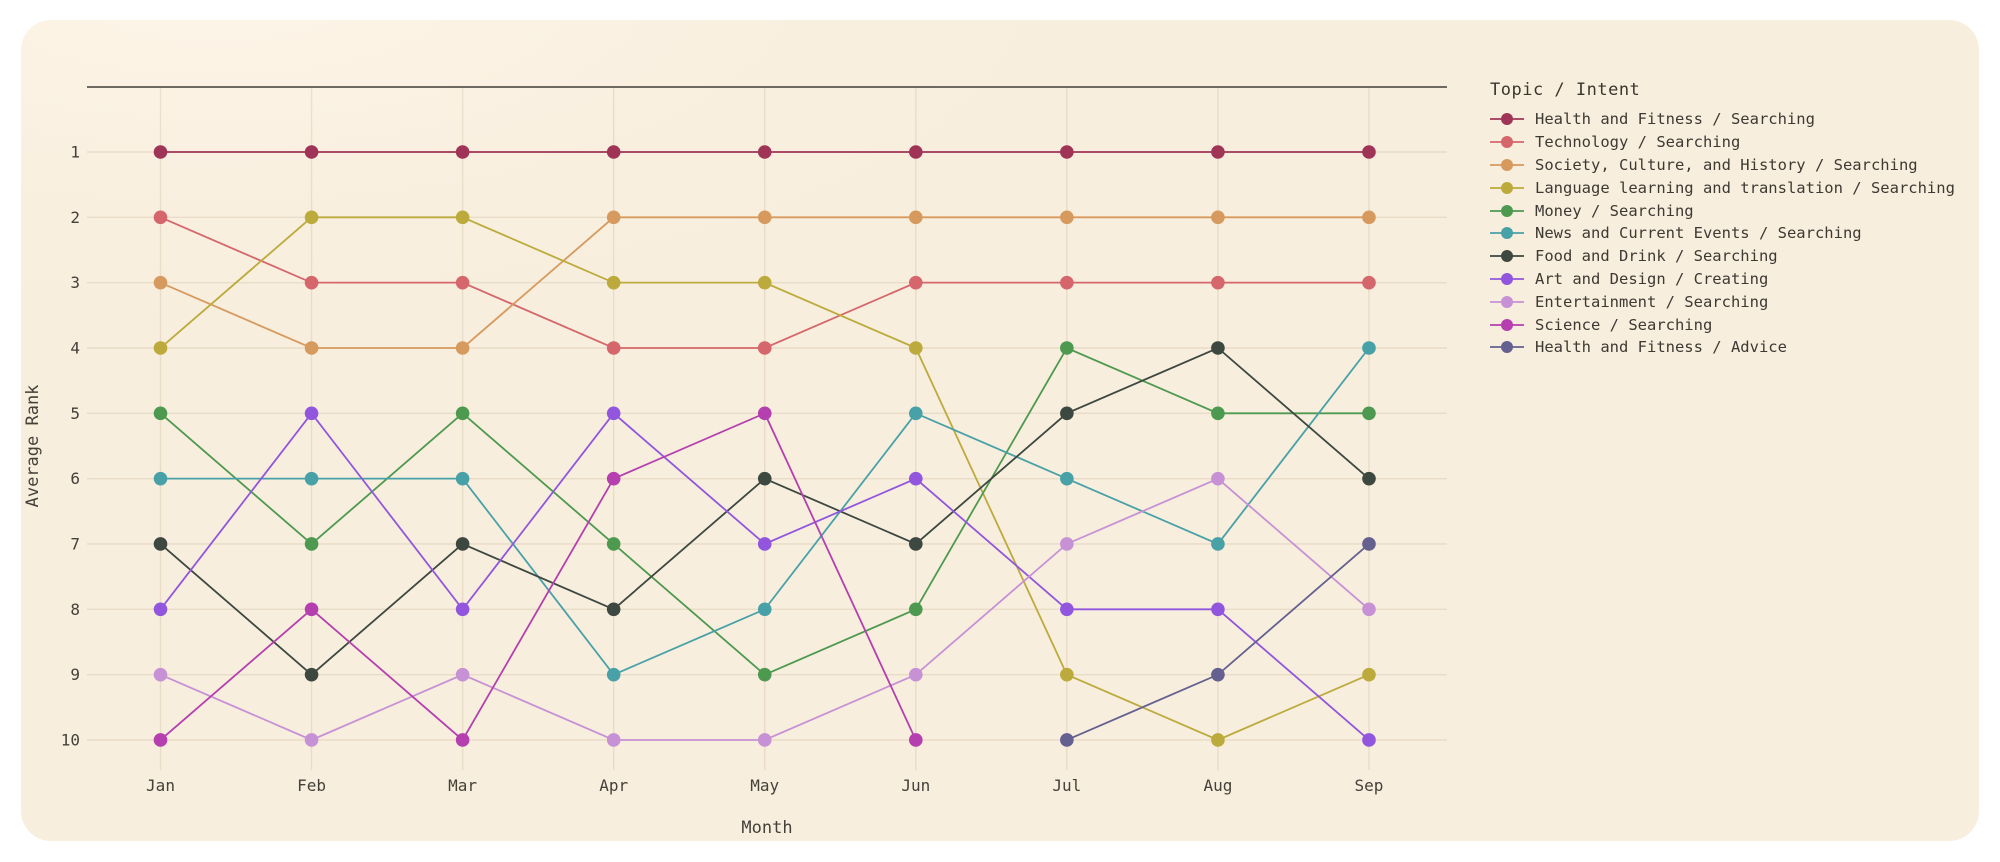  Describe the element at coordinates (33, 446) in the screenshot. I see `y-axis-title: Average Rank` at that location.